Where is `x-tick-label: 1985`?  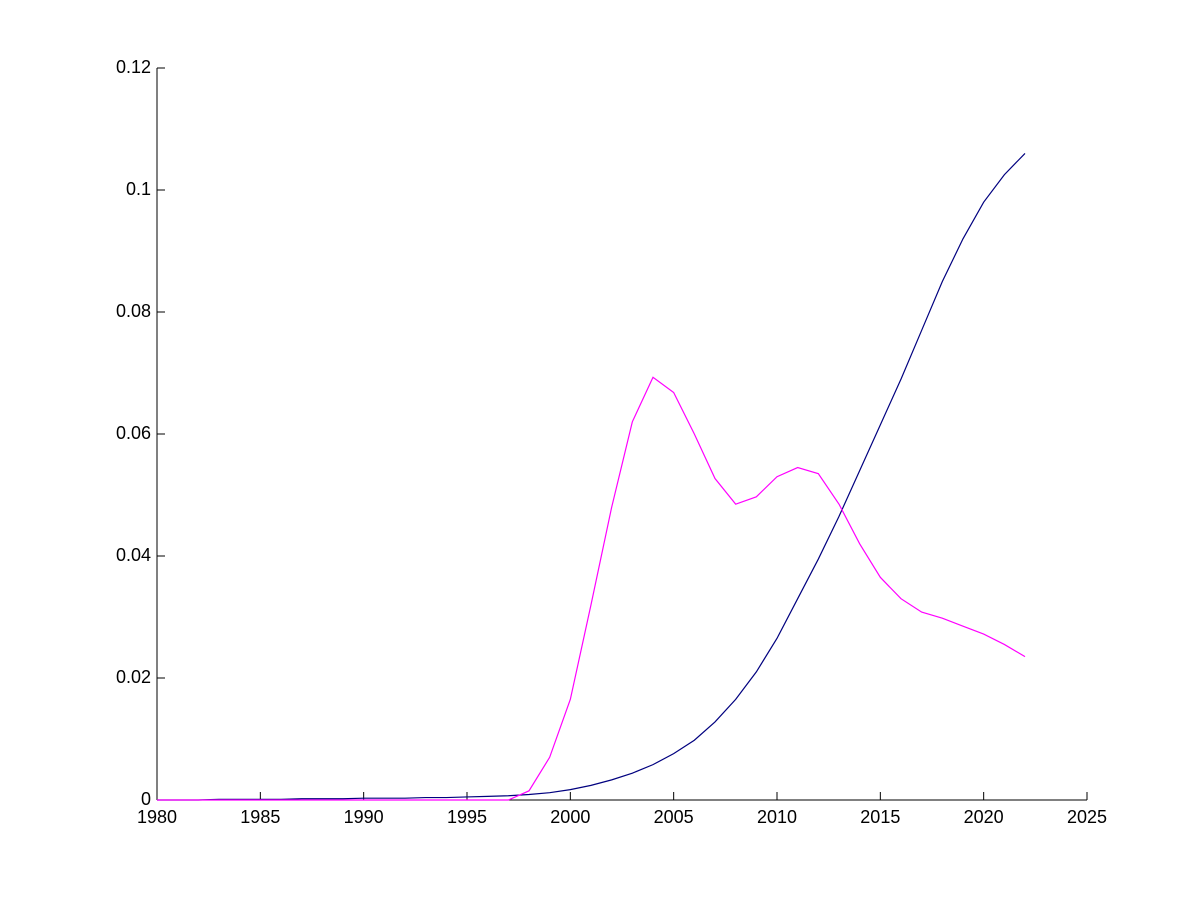
x-tick-label: 1985 is located at coordinates (260, 817).